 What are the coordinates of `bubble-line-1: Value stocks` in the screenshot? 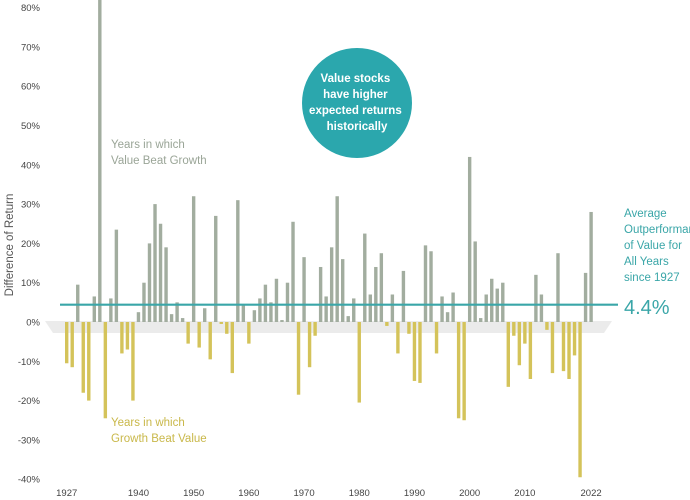 It's located at (356, 79).